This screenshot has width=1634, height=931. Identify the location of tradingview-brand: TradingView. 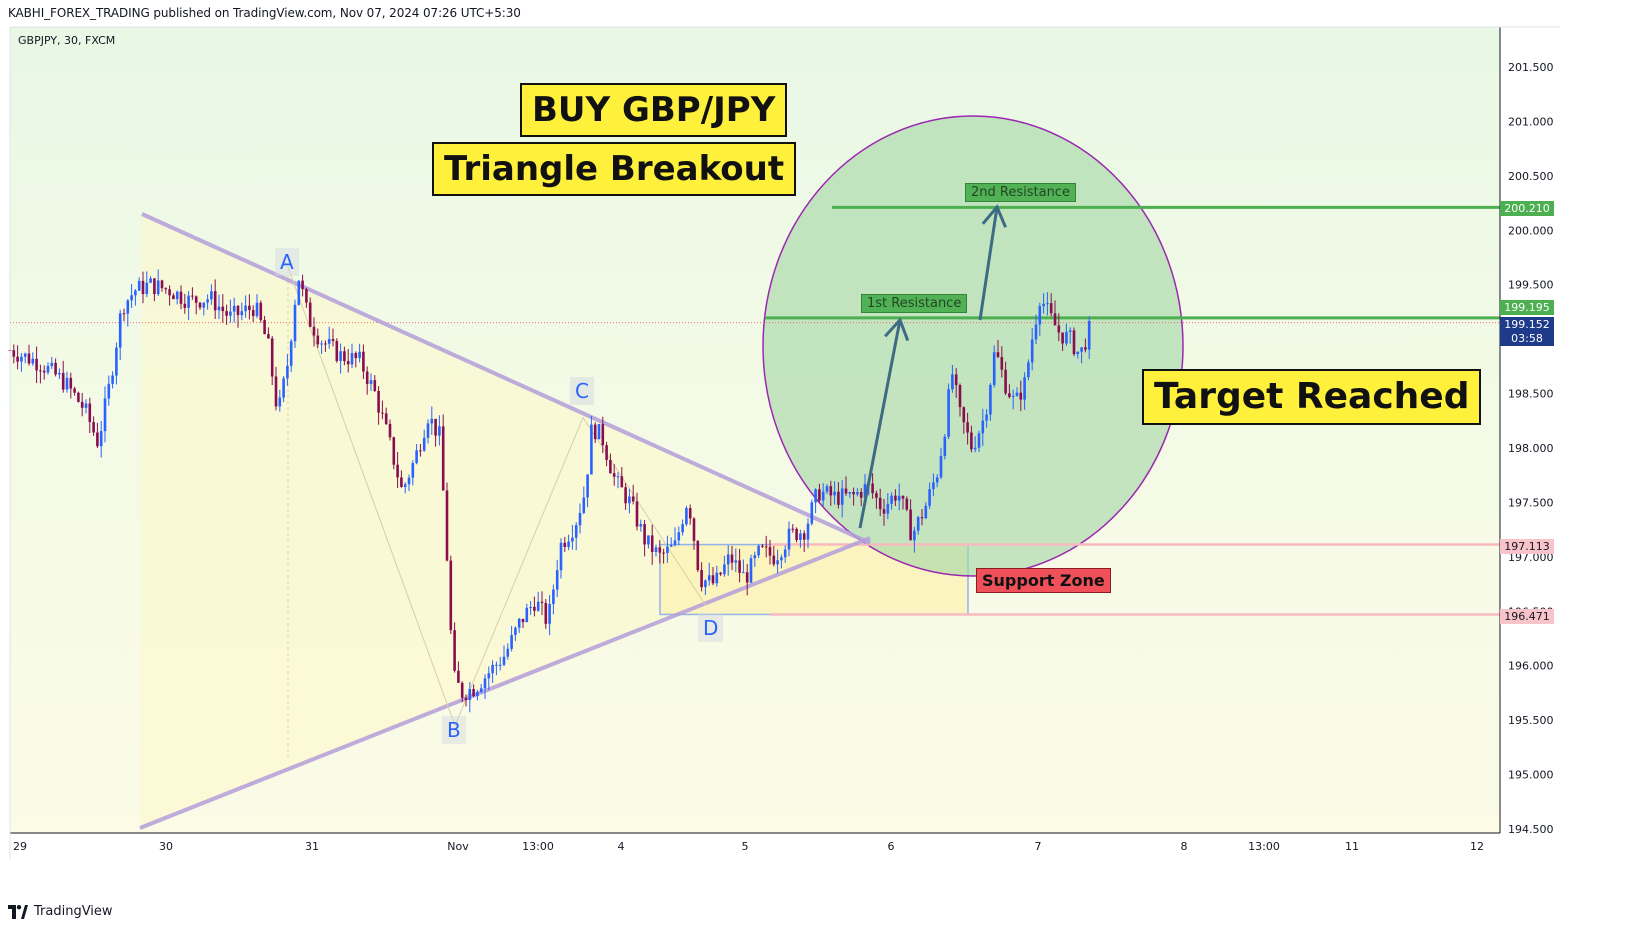
(60, 911).